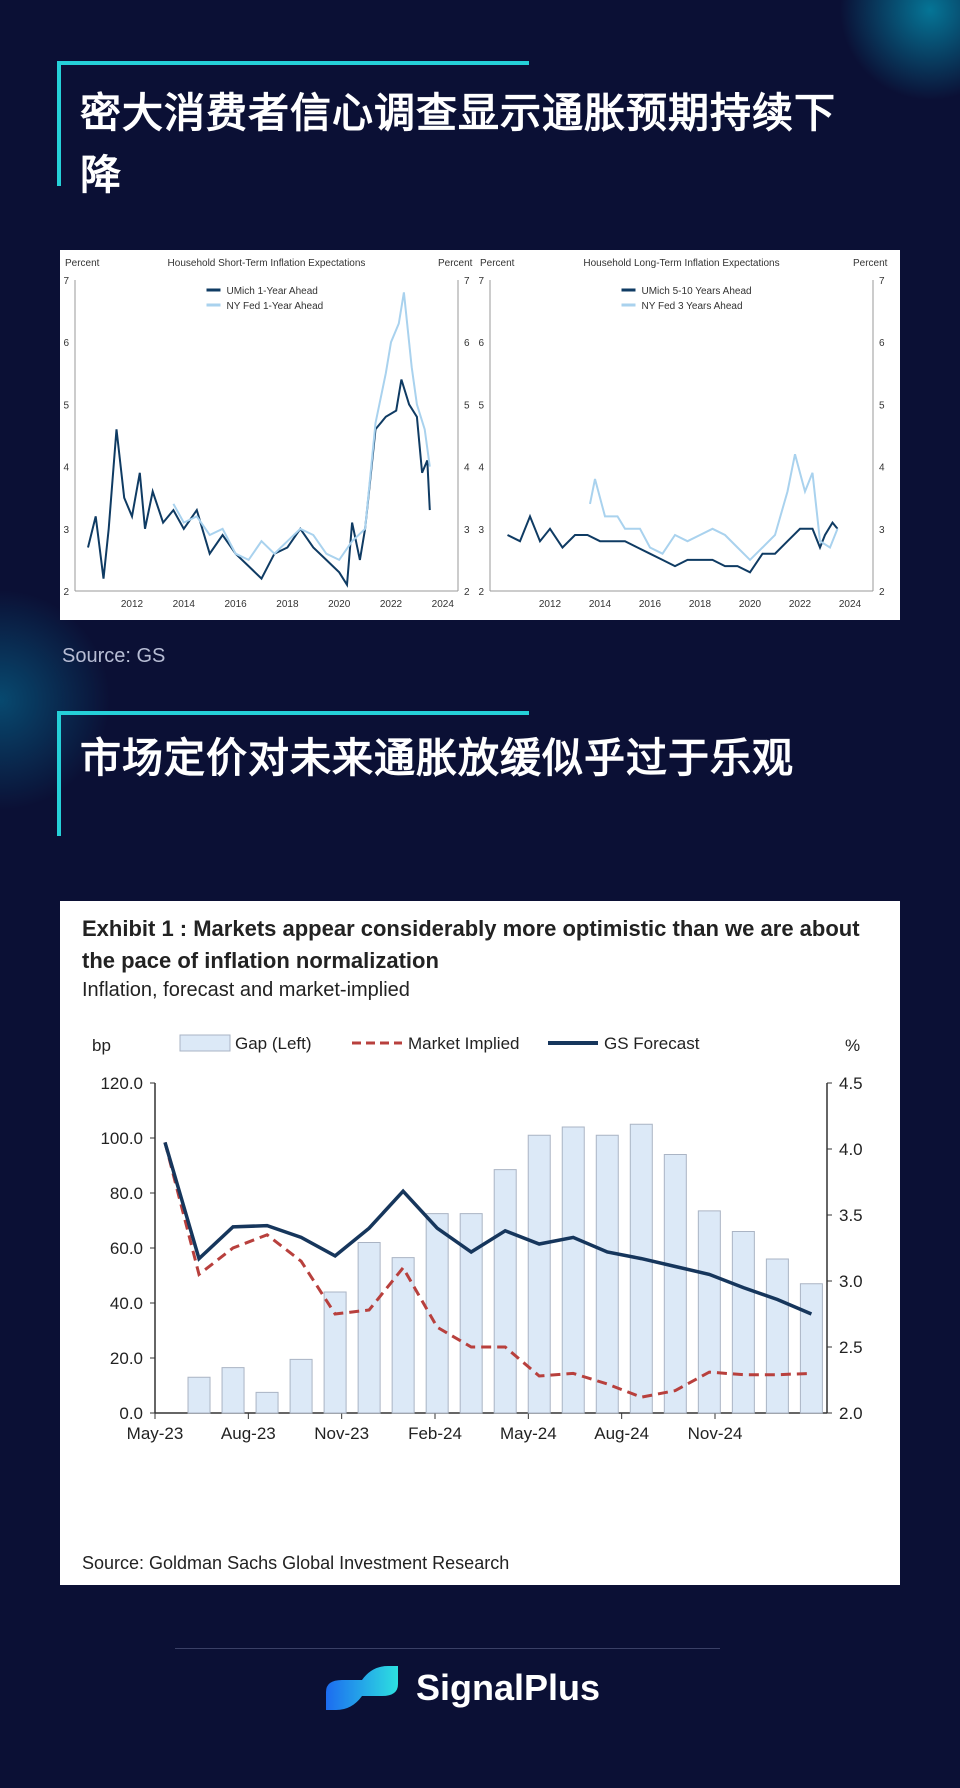 Image resolution: width=960 pixels, height=1788 pixels. What do you see at coordinates (508, 1687) in the screenshot?
I see `brand-name: SignalPlus` at bounding box center [508, 1687].